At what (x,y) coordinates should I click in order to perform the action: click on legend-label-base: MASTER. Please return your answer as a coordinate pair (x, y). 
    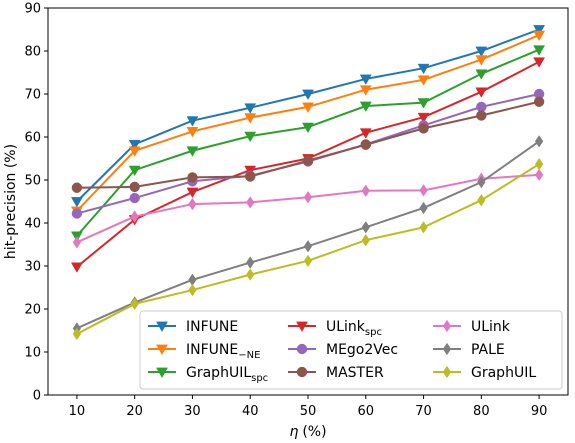
    Looking at the image, I should click on (355, 373).